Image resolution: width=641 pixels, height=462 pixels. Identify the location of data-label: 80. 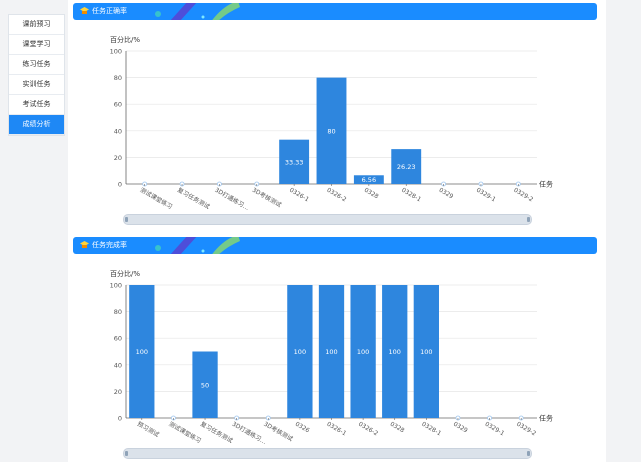
(331, 131).